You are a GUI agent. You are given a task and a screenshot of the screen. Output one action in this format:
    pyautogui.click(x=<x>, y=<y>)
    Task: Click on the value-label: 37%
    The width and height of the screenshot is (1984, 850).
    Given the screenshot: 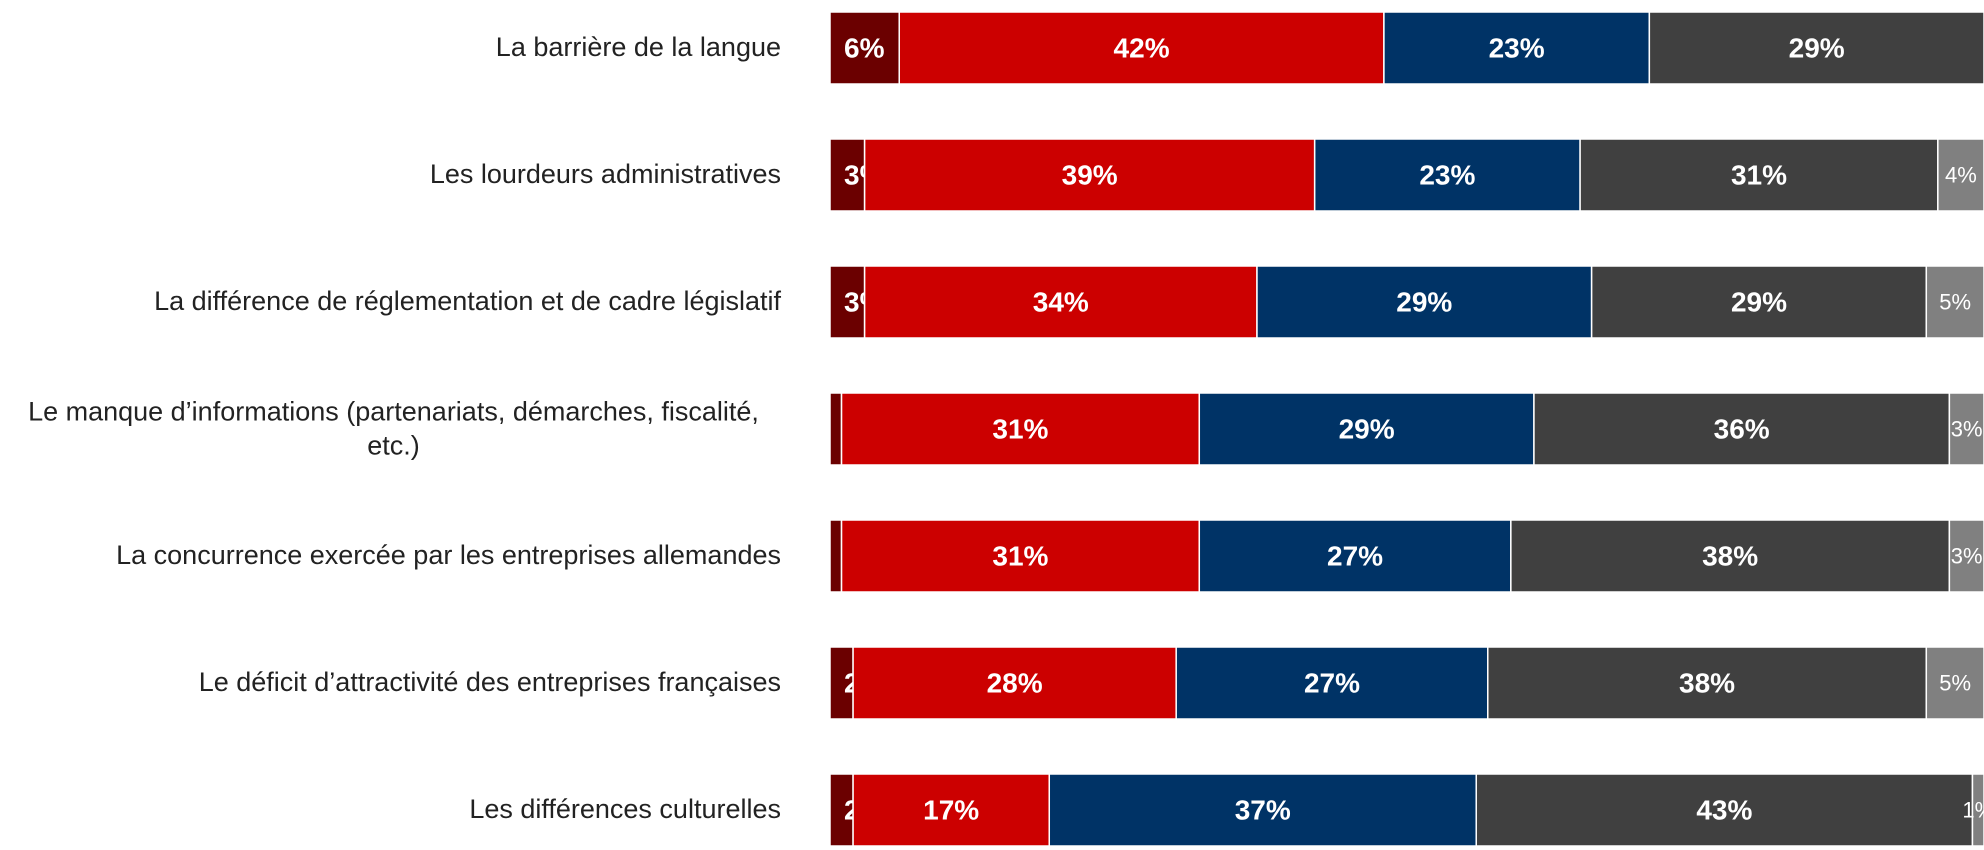 What is the action you would take?
    pyautogui.click(x=1263, y=810)
    